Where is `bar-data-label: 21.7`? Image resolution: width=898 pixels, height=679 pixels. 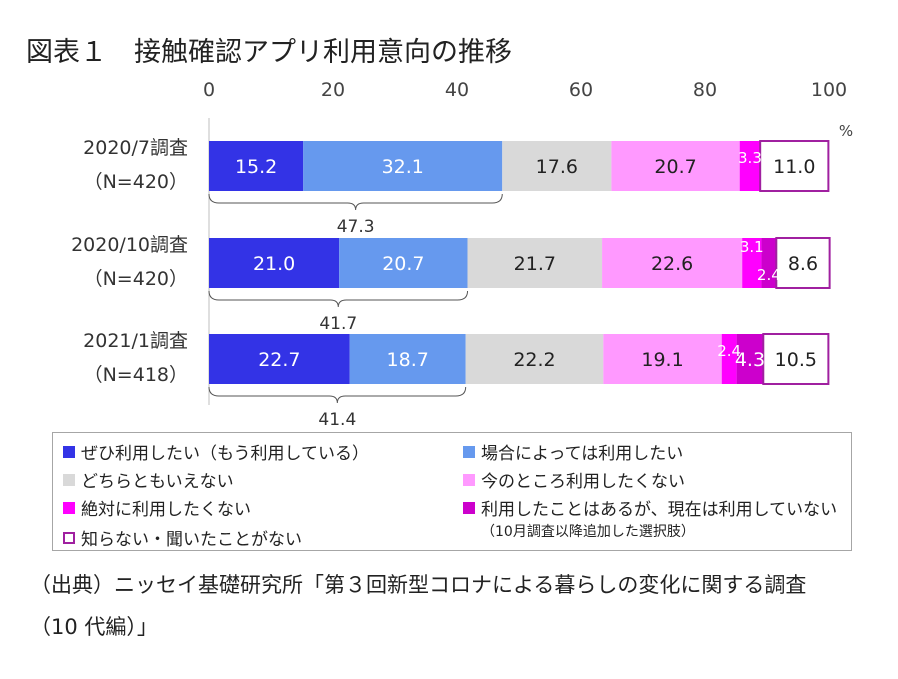 bar-data-label: 21.7 is located at coordinates (535, 264).